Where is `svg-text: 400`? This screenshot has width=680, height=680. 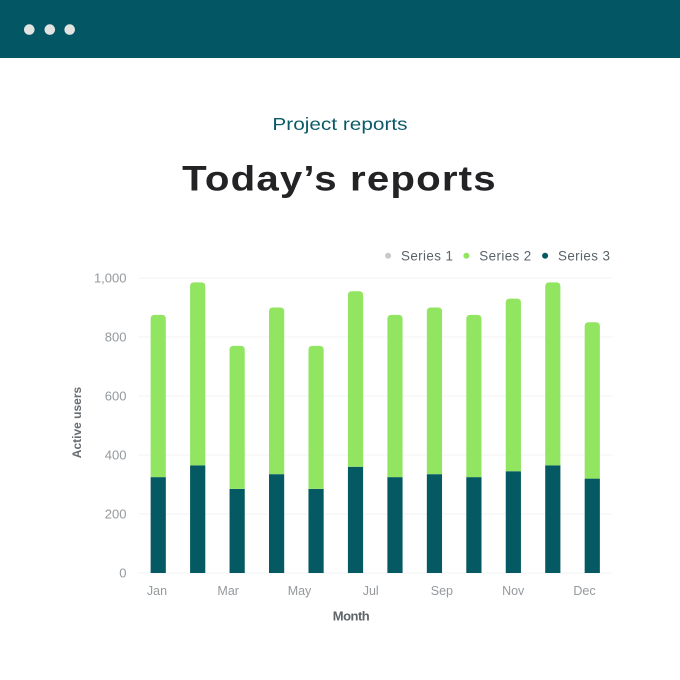
svg-text: 400 is located at coordinates (116, 455).